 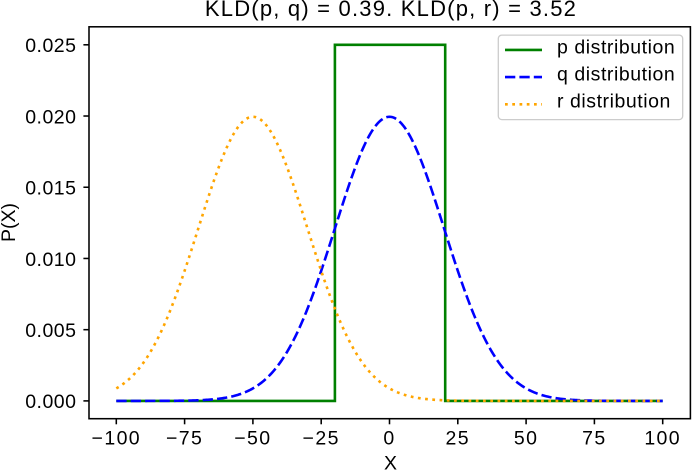 What do you see at coordinates (50, 46) in the screenshot?
I see `svg-text: 0.025` at bounding box center [50, 46].